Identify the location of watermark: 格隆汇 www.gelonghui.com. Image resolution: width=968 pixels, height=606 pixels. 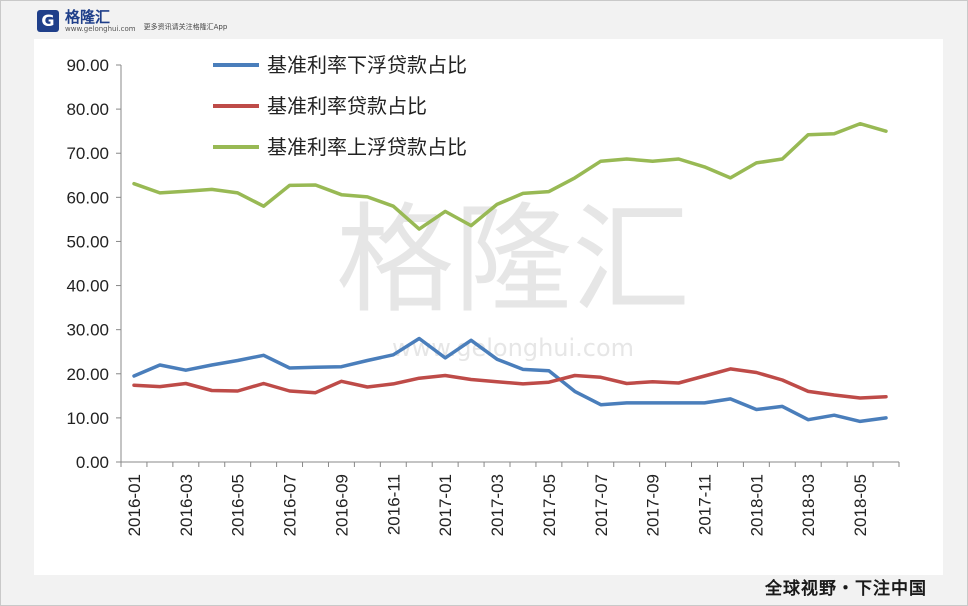
(513, 276).